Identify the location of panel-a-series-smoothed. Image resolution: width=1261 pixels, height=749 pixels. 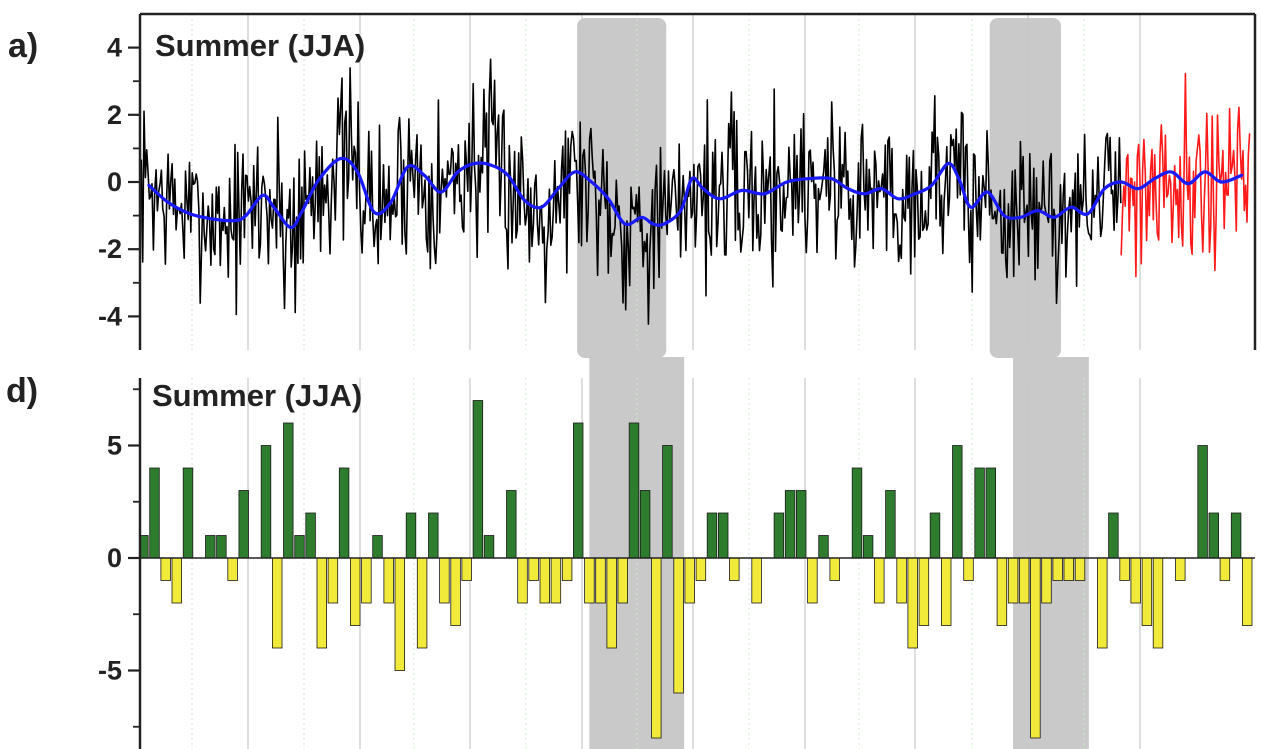
(695, 192).